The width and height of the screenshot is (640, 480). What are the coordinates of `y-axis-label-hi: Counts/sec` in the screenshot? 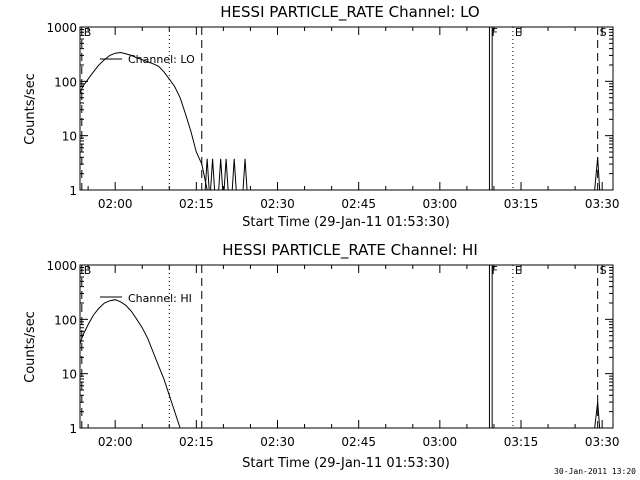 It's located at (30, 347).